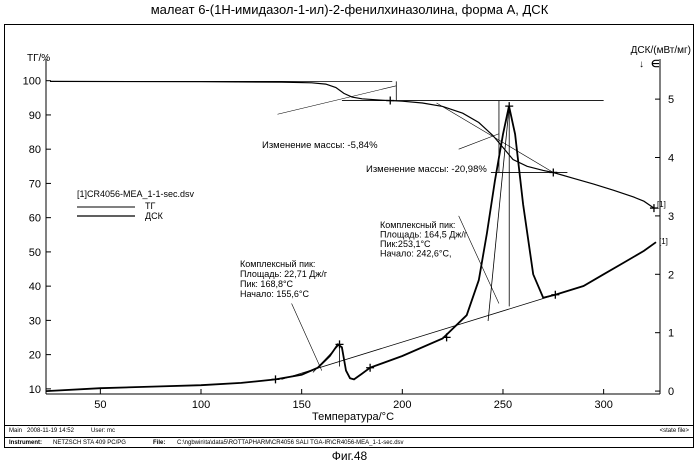 The height and width of the screenshot is (465, 699). I want to click on footer-instrument: NETZSCH STA 409 PC/PG, so click(89, 443).